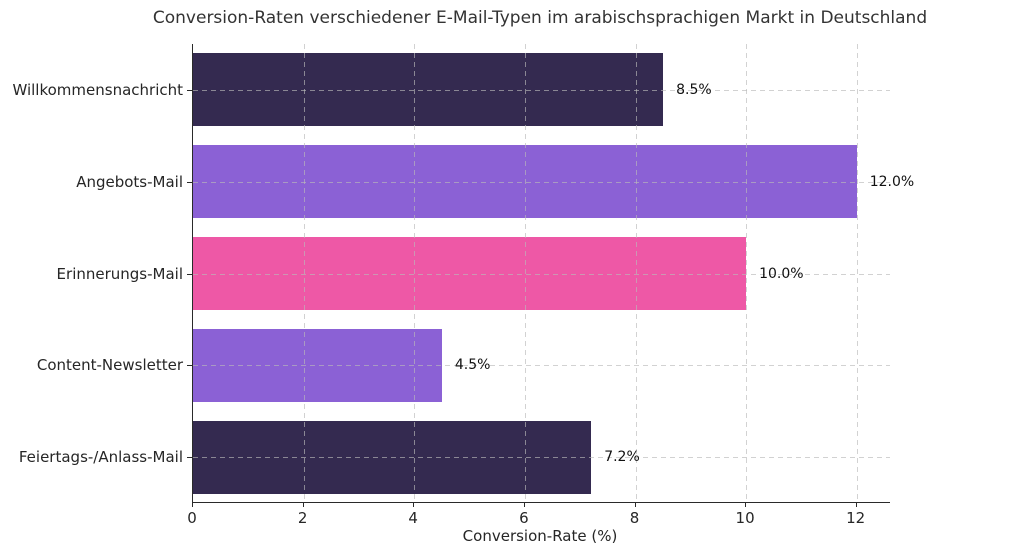  What do you see at coordinates (472, 365) in the screenshot?
I see `bar-value-label: 4.5%` at bounding box center [472, 365].